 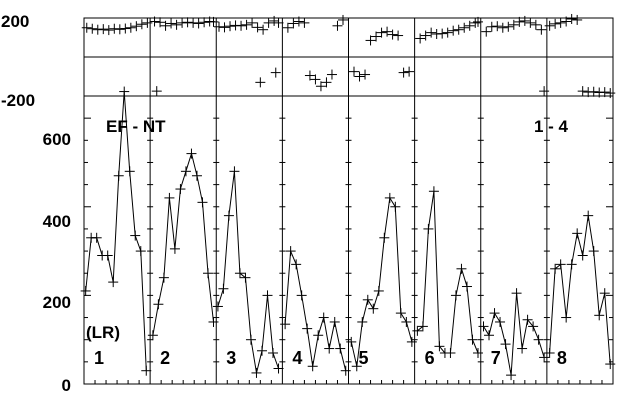 What do you see at coordinates (364, 358) in the screenshot?
I see `panel-label-5: 5` at bounding box center [364, 358].